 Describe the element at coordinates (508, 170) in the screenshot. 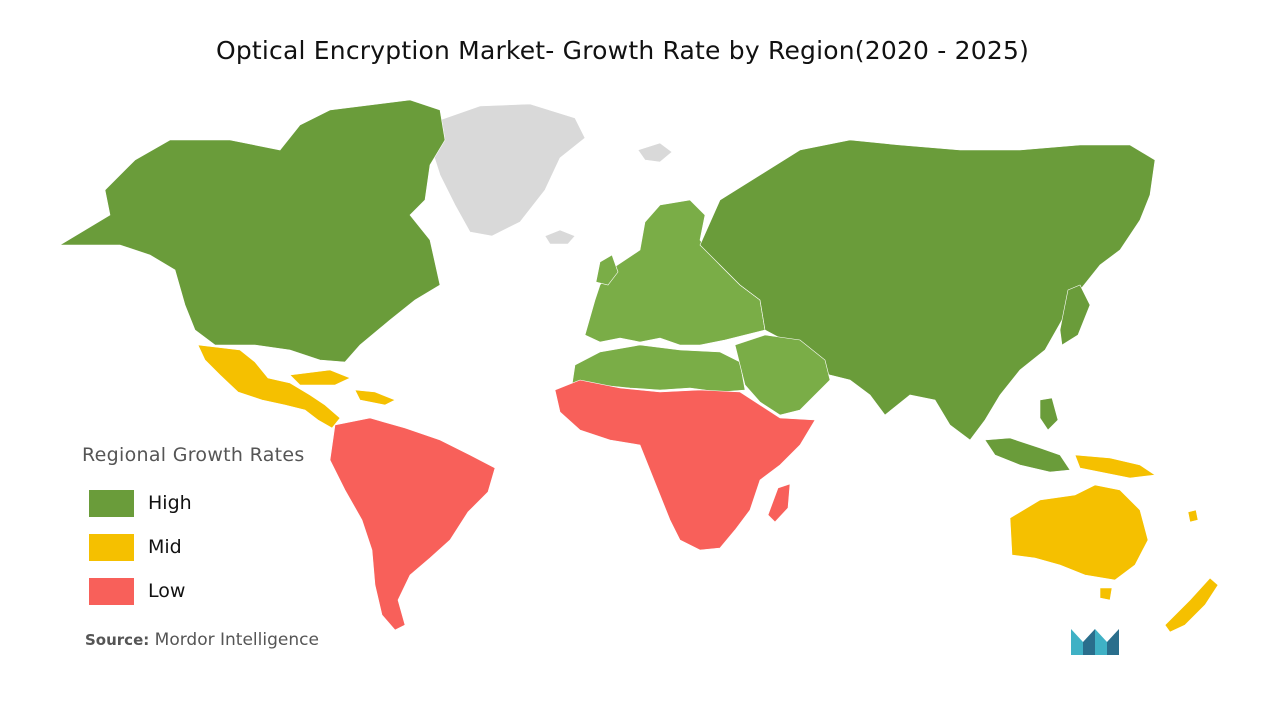

I see `greenland` at that location.